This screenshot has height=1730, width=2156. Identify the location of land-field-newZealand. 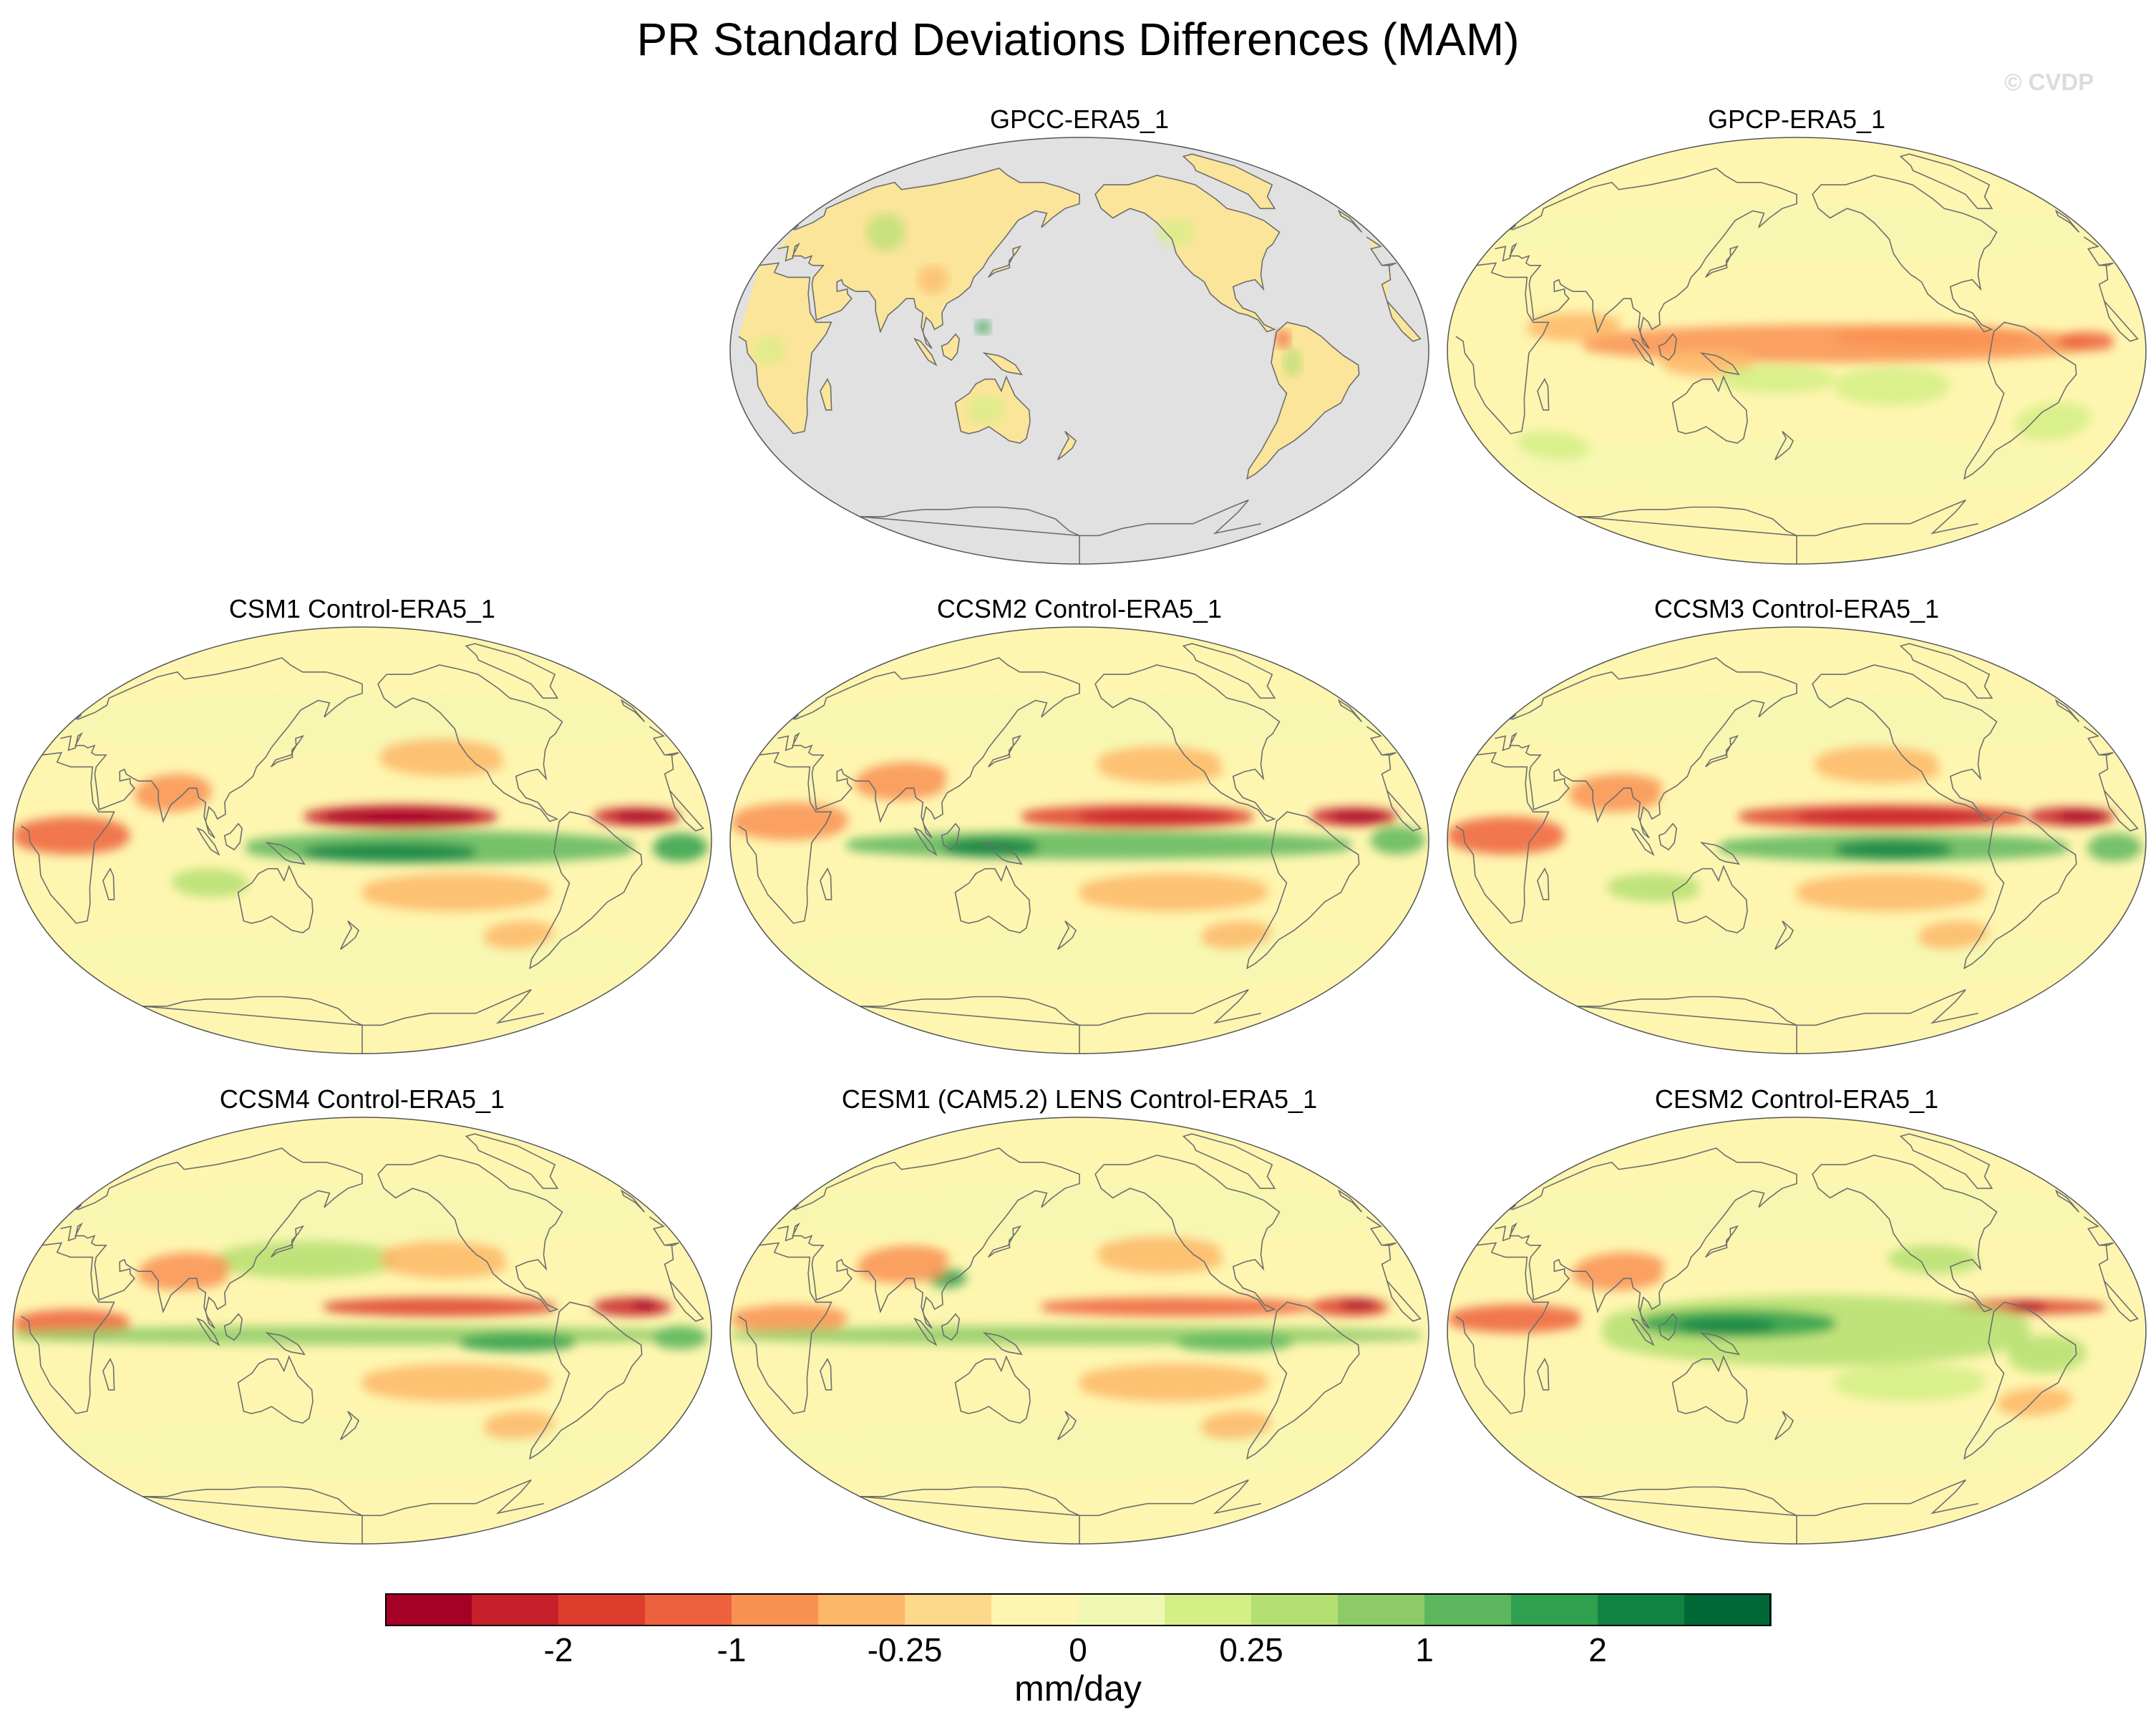
(1067, 445).